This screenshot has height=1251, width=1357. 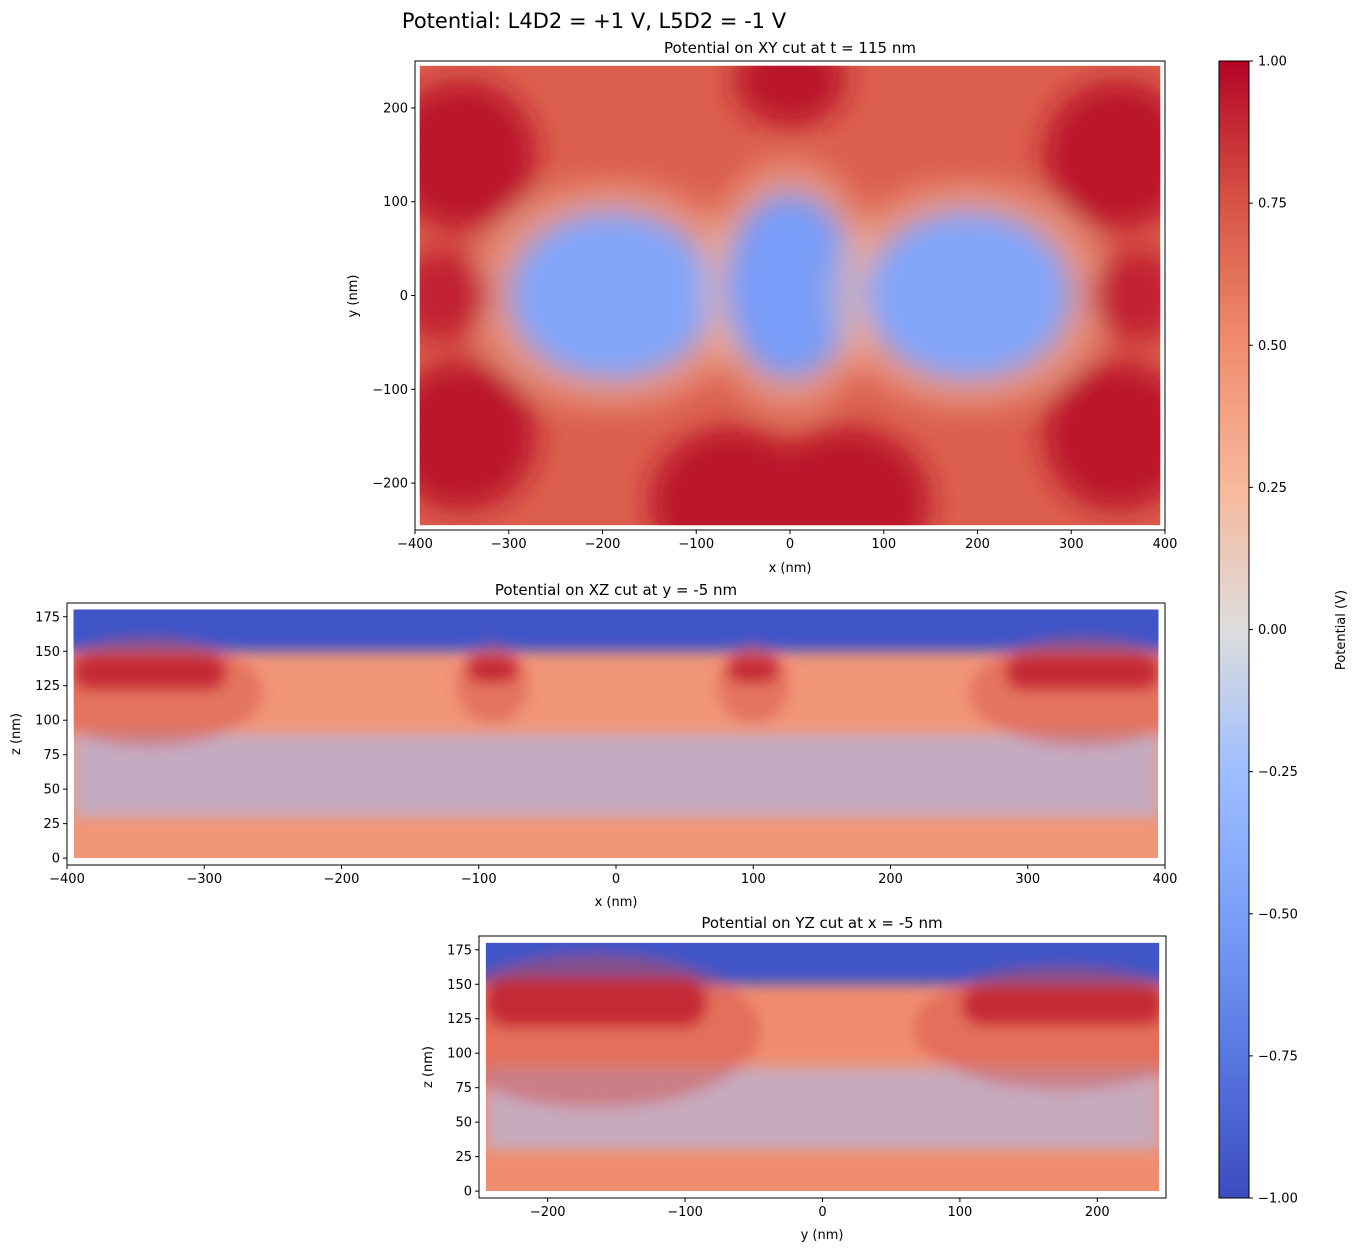 What do you see at coordinates (393, 296) in the screenshot?
I see `panel-xy-yticks: −200 −100 0 100 200` at bounding box center [393, 296].